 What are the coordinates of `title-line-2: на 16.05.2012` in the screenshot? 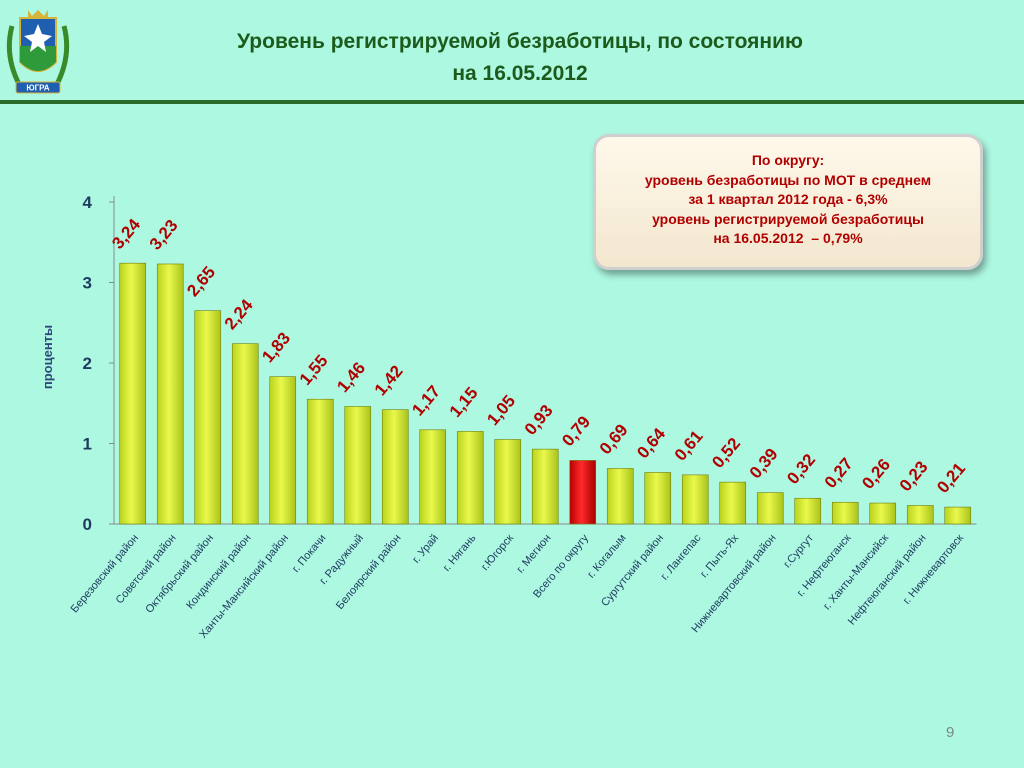 It's located at (520, 73).